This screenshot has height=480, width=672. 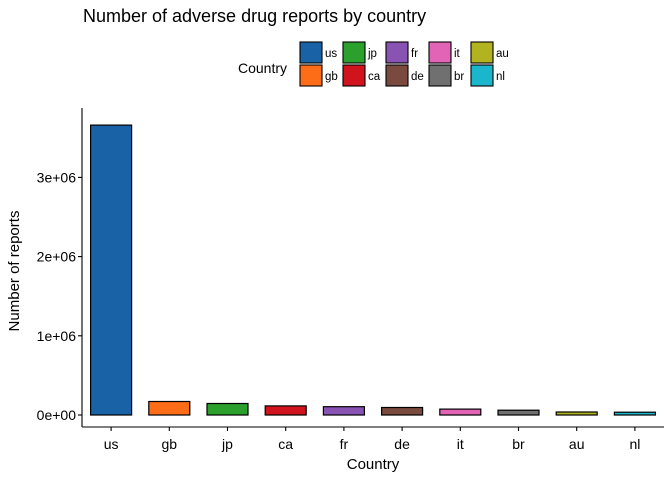 What do you see at coordinates (518, 412) in the screenshot?
I see `bar-br` at bounding box center [518, 412].